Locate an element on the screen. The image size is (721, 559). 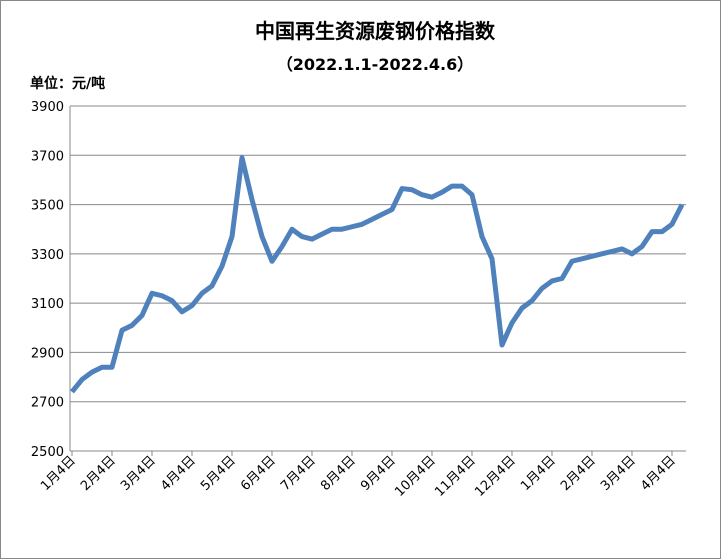
y-tick-label: 2500 is located at coordinates (47, 452).